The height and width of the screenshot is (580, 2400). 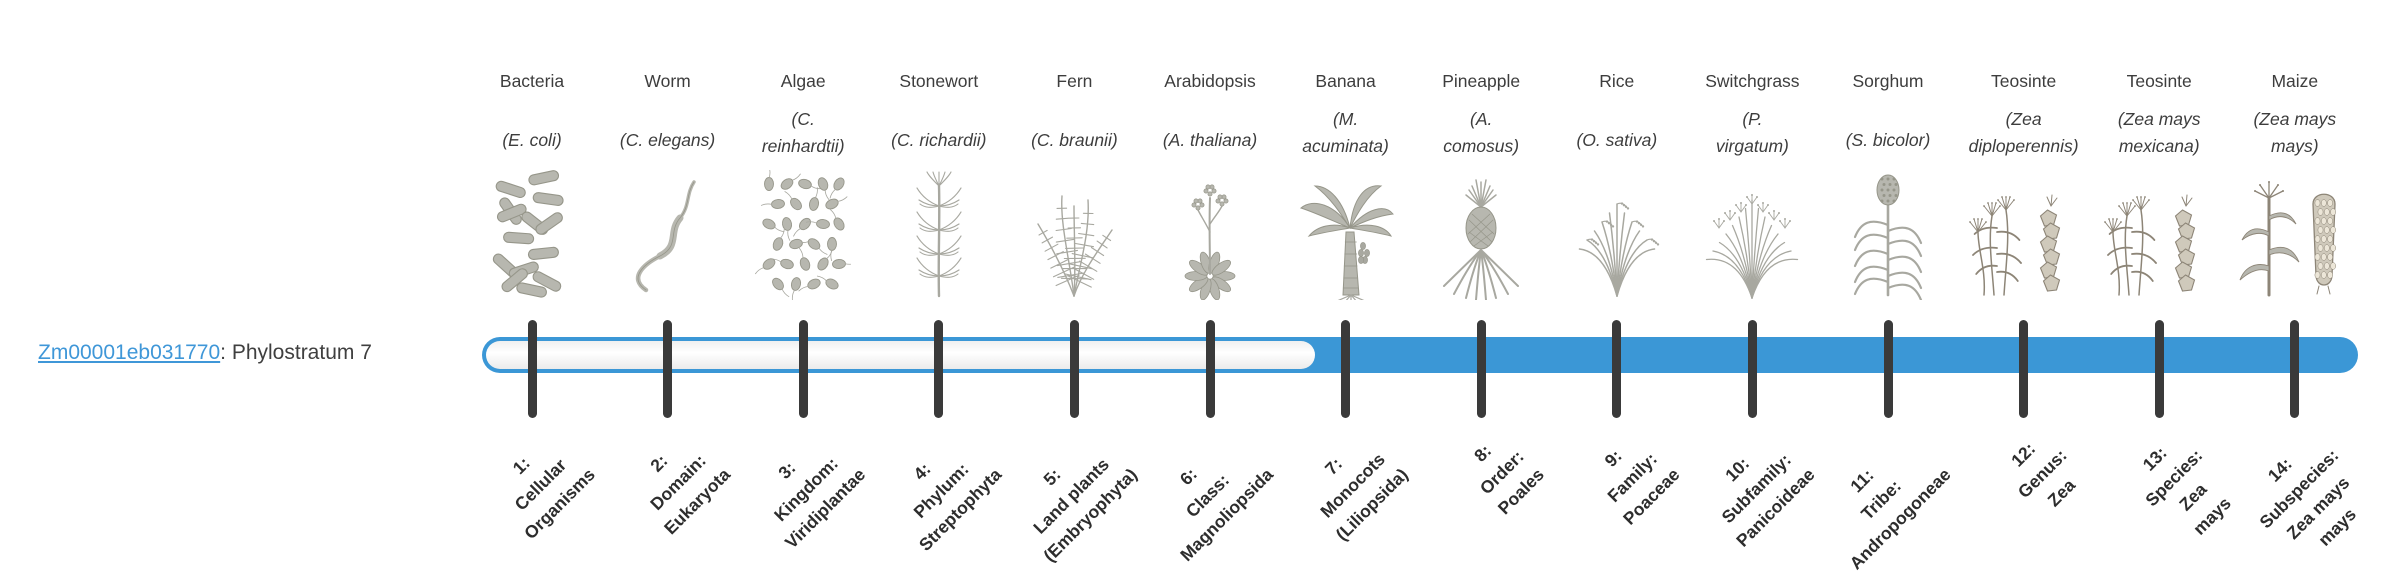 I want to click on stratum-label: 14: Subspecies: Zea mays mays, so click(x=2308, y=498).